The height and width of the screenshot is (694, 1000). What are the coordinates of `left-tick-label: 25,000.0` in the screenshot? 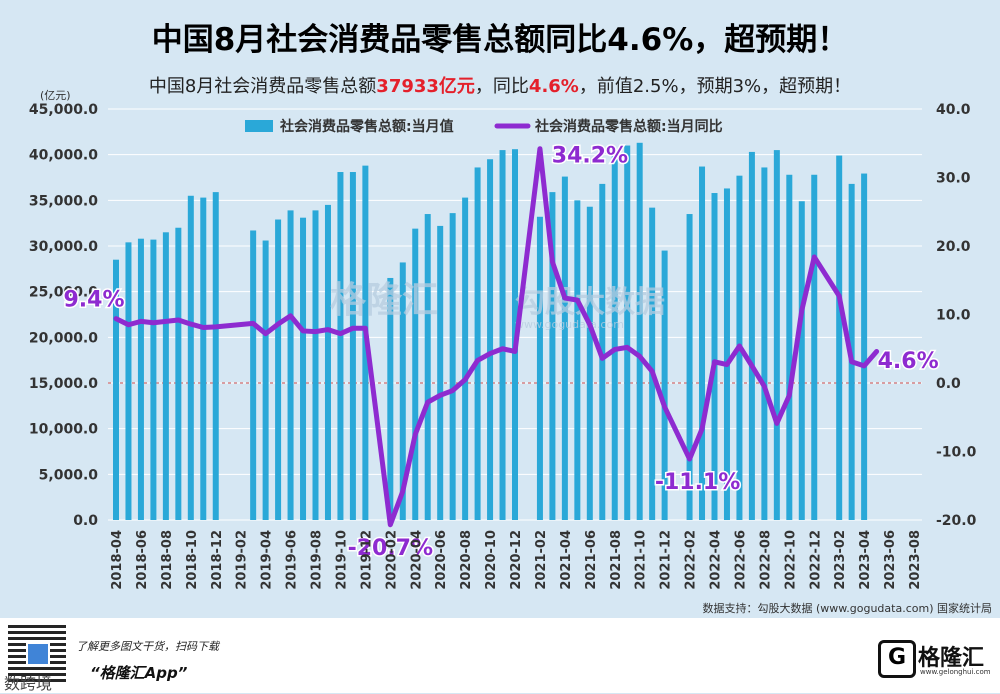 It's located at (63, 293).